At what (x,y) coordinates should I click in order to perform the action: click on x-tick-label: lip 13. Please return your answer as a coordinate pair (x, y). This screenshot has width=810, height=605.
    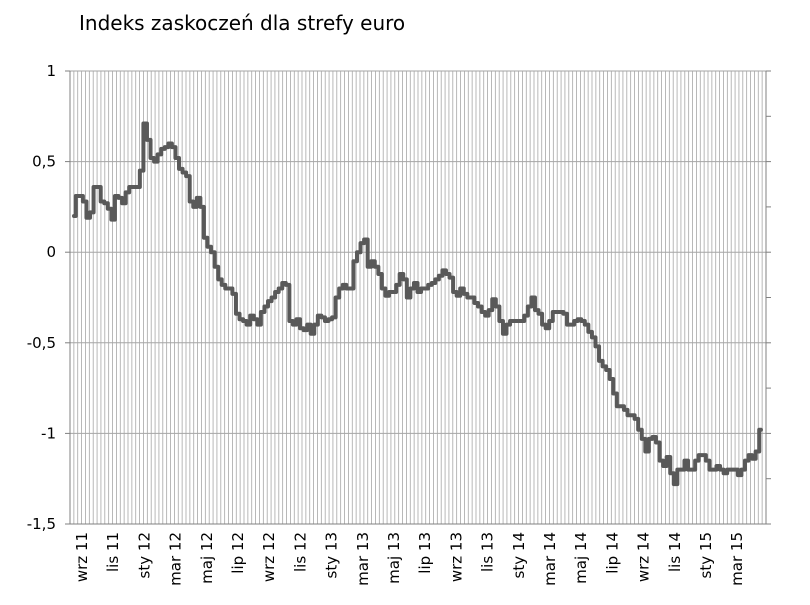
    Looking at the image, I should click on (425, 553).